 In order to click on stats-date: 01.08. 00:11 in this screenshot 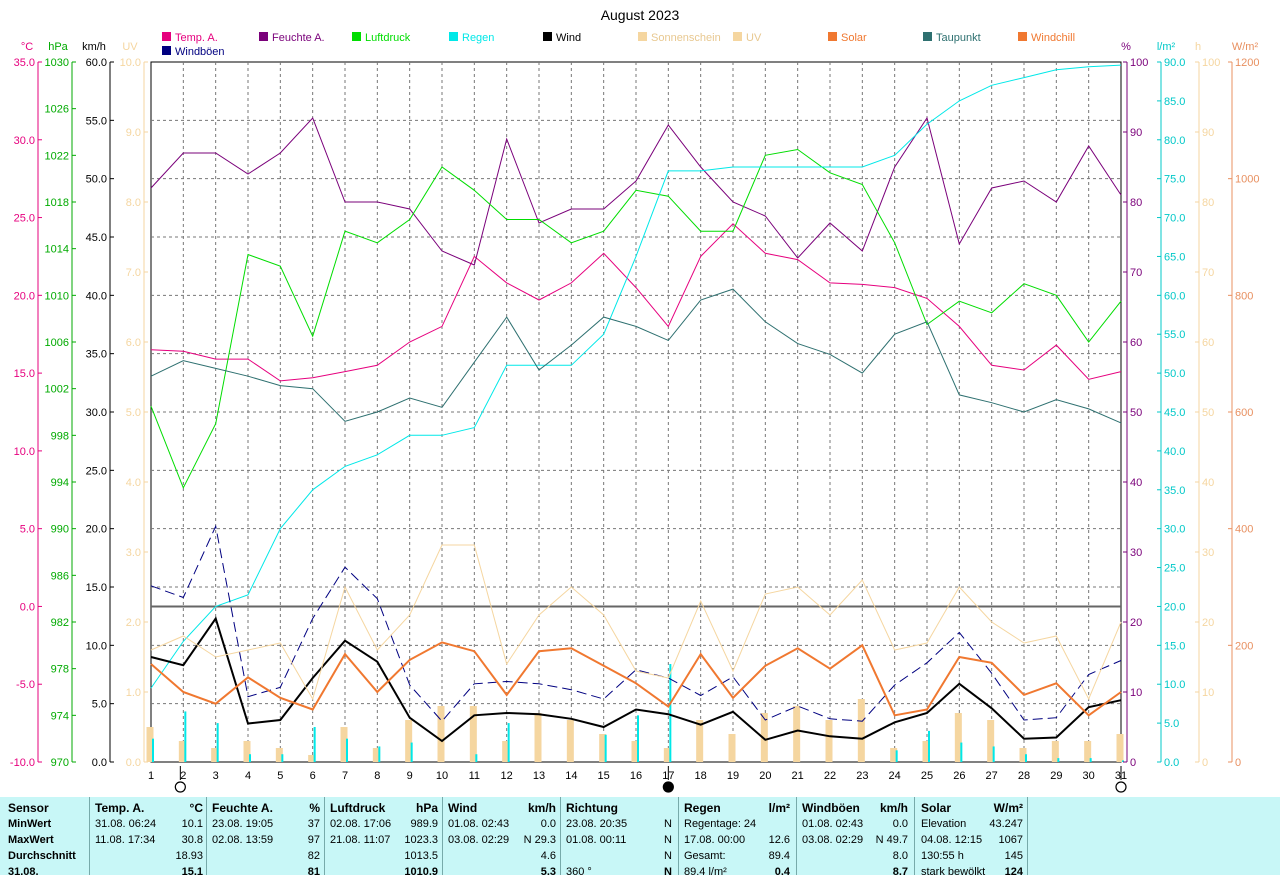, I will do `click(596, 840)`.